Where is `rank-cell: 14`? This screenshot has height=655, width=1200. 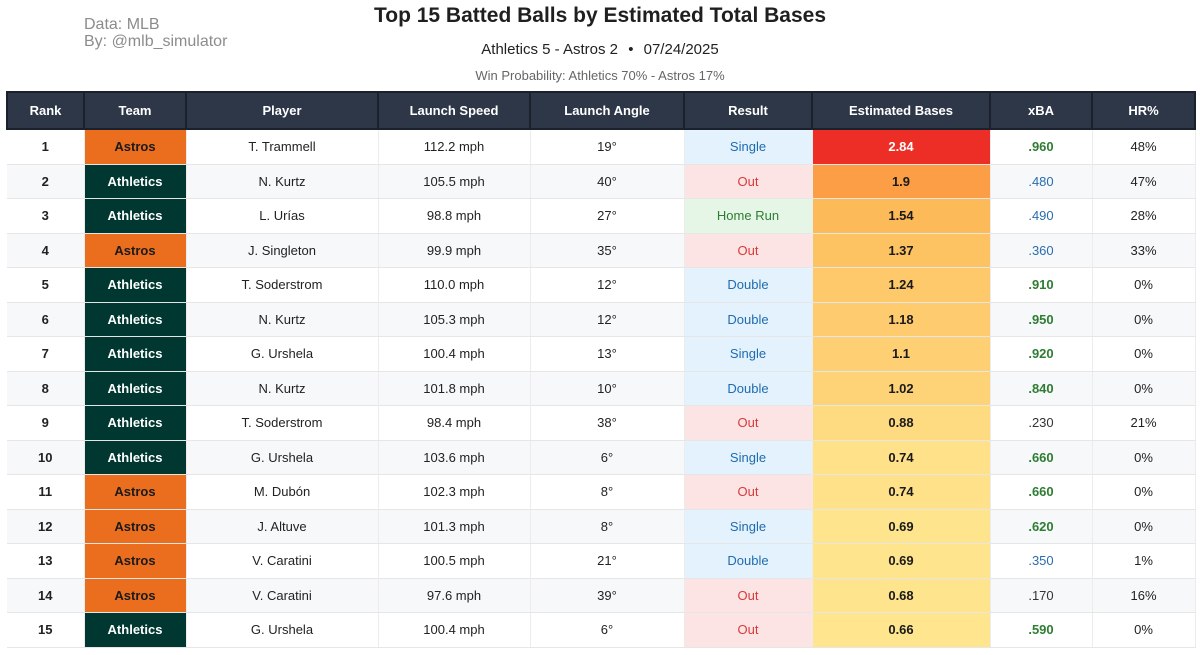 rank-cell: 14 is located at coordinates (46, 595).